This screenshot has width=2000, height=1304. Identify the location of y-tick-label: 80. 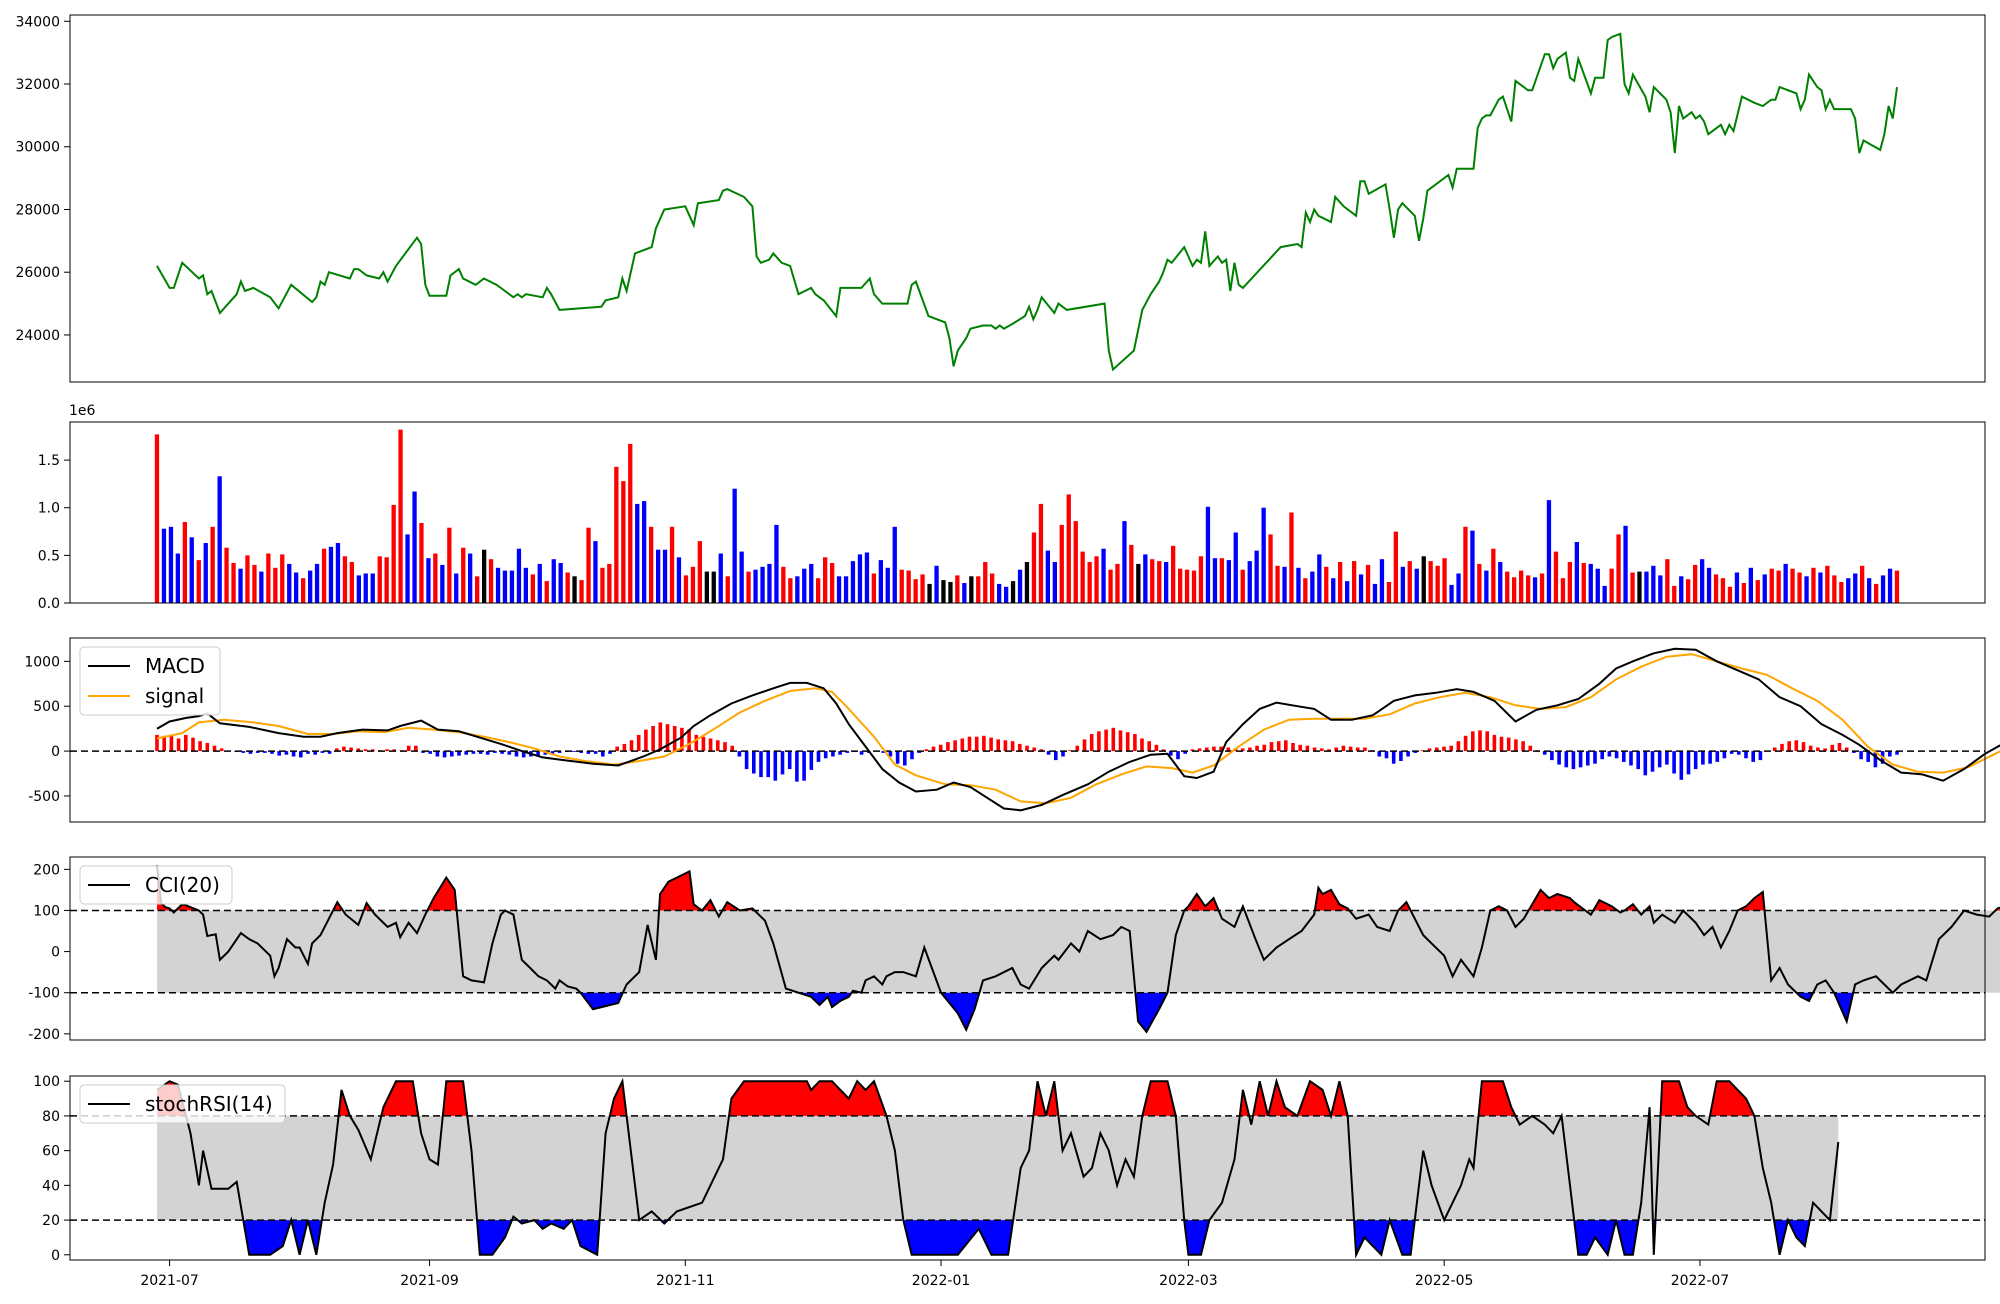
(51, 1117).